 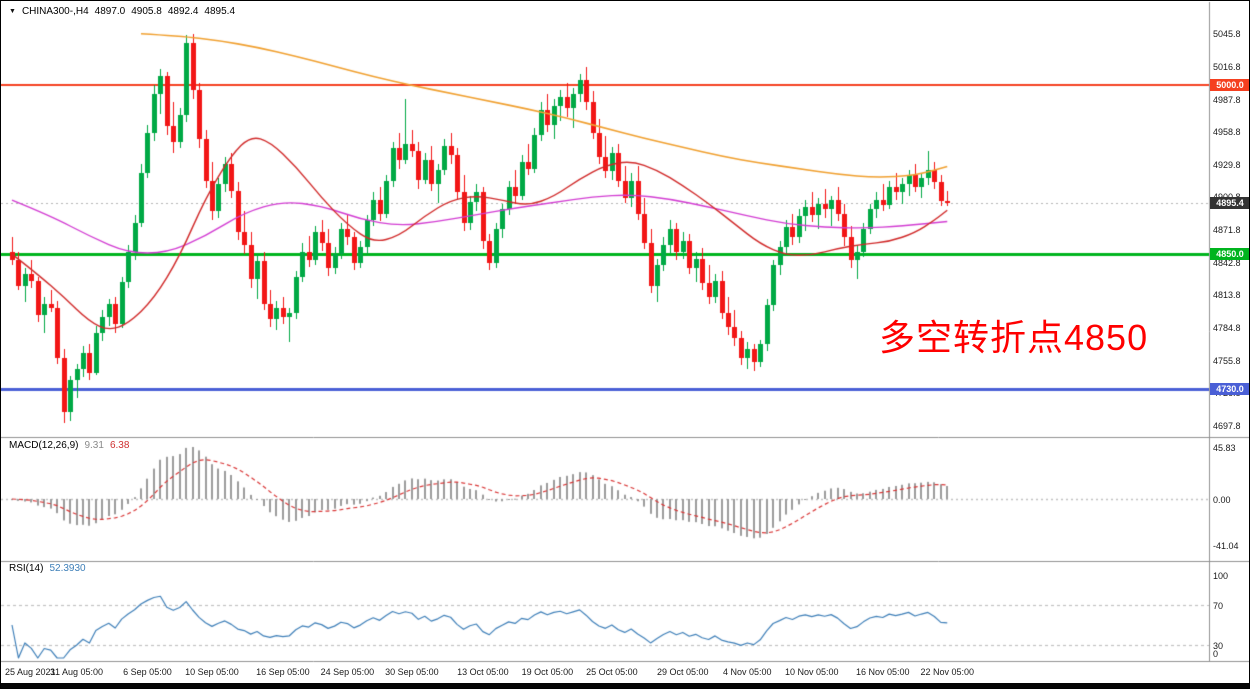 I want to click on price-tick: 5016.8, so click(x=1227, y=67).